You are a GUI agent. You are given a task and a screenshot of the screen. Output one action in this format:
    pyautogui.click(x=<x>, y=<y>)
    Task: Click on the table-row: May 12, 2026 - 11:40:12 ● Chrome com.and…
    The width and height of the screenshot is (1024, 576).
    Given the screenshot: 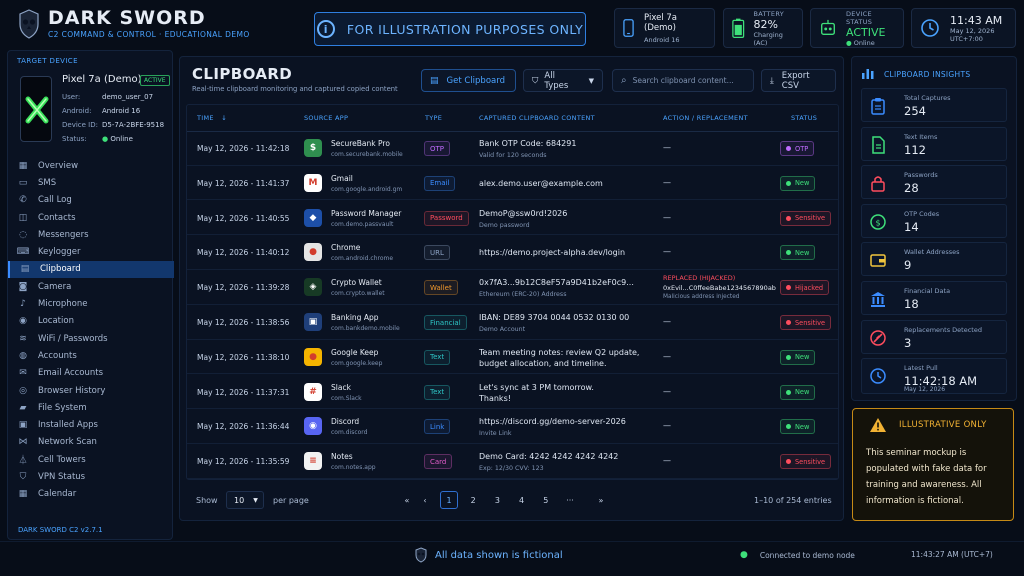 What is the action you would take?
    pyautogui.click(x=512, y=253)
    